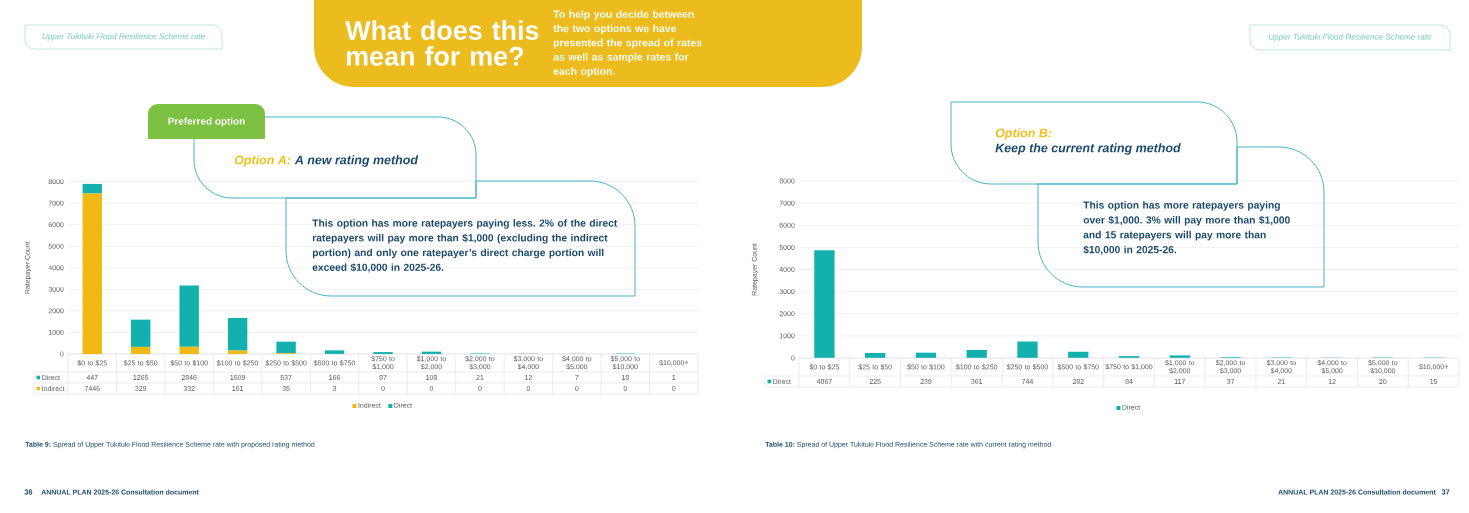 The image size is (1469, 513). Describe the element at coordinates (627, 43) in the screenshot. I see `text: To help you decide between the two options we have presented the spread of rates as well as sample rates for each option.` at that location.